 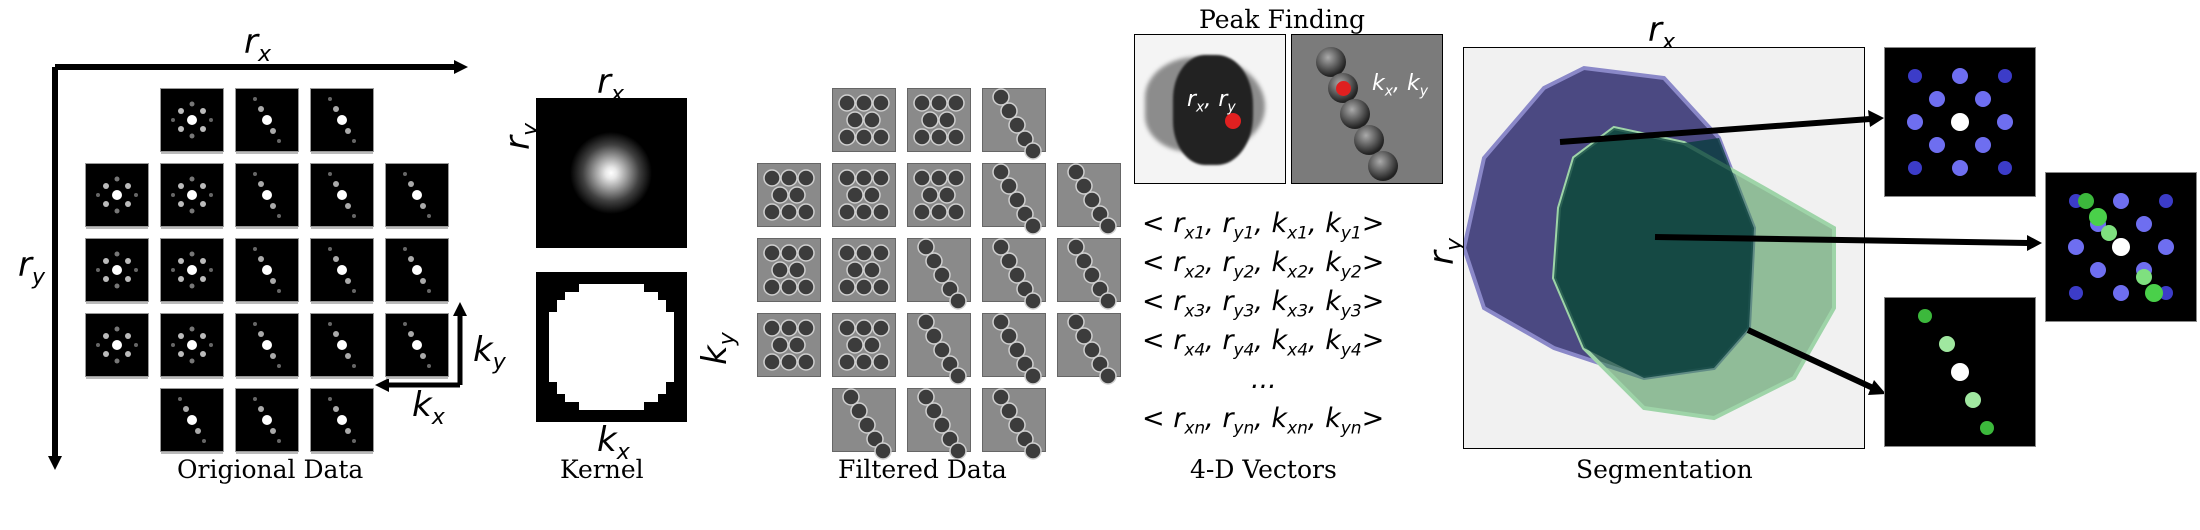 What do you see at coordinates (611, 347) in the screenshot?
I see `kernel-mask` at bounding box center [611, 347].